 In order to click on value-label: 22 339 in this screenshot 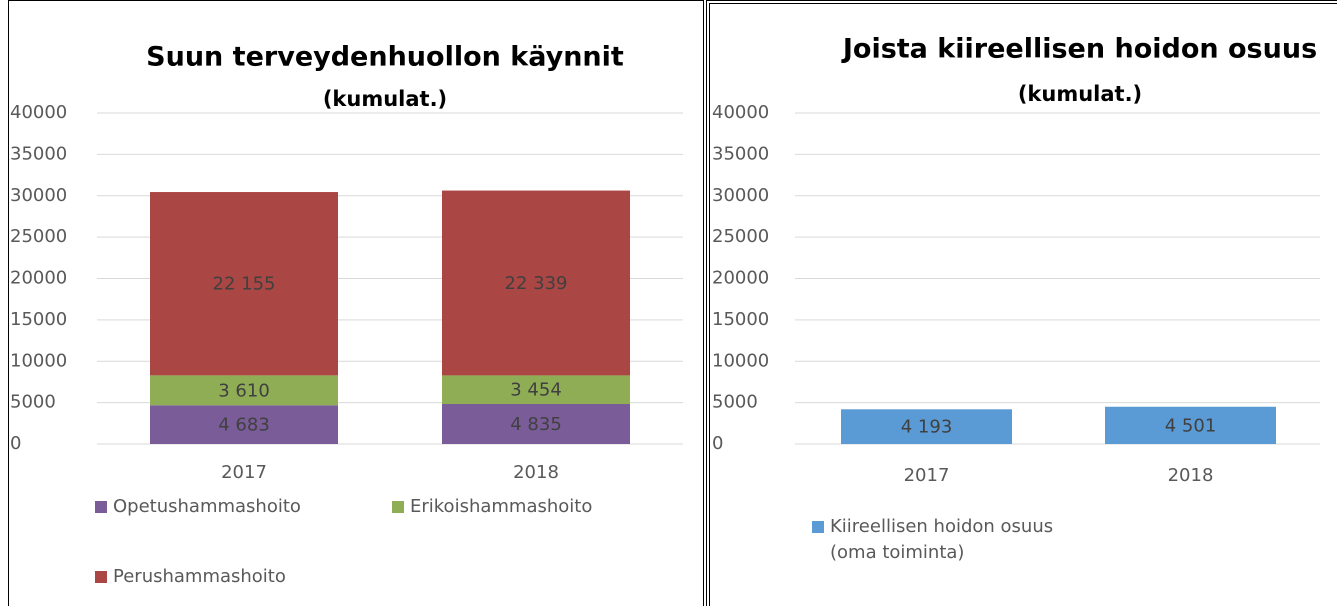, I will do `click(536, 283)`.